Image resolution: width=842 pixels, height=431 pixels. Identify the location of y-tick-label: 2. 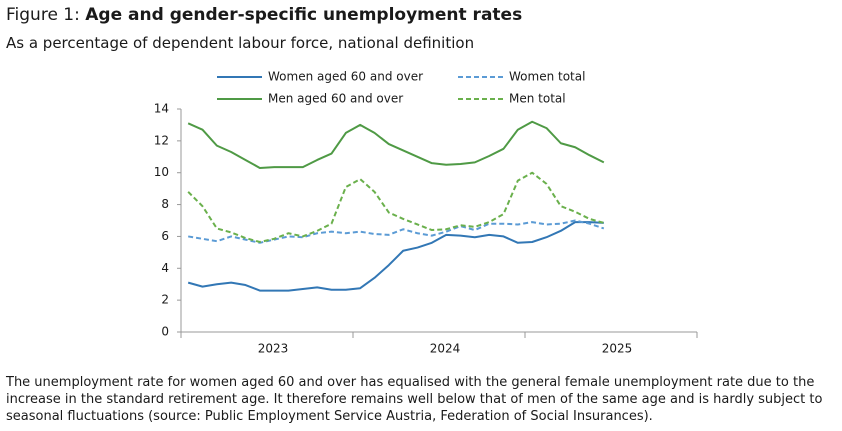
(165, 300).